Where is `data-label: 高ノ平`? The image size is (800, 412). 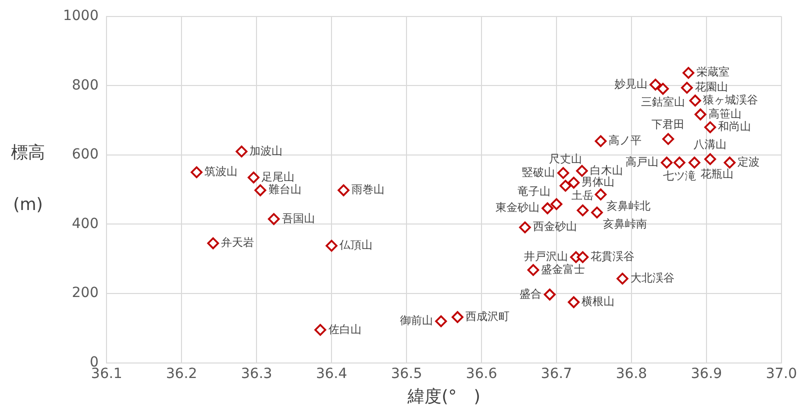 data-label: 高ノ平 is located at coordinates (625, 140).